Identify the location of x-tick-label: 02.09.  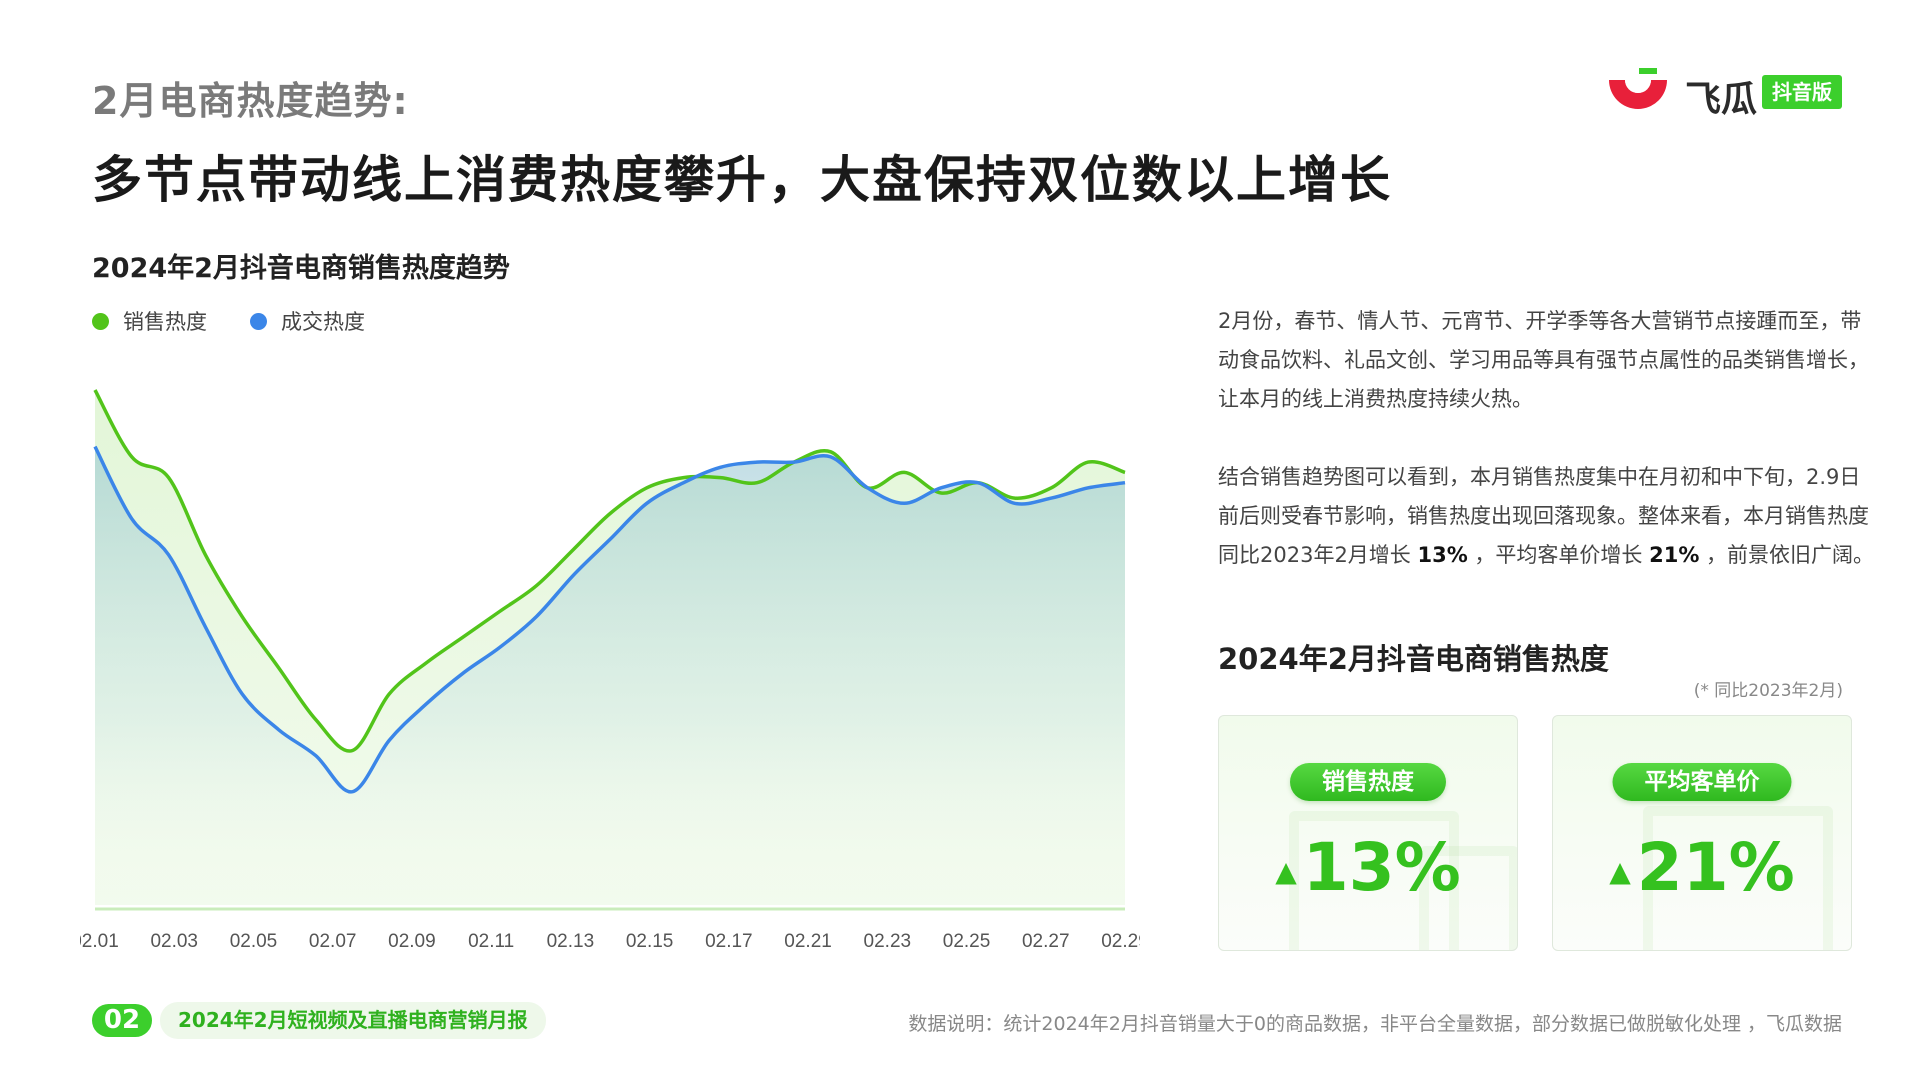
(412, 941).